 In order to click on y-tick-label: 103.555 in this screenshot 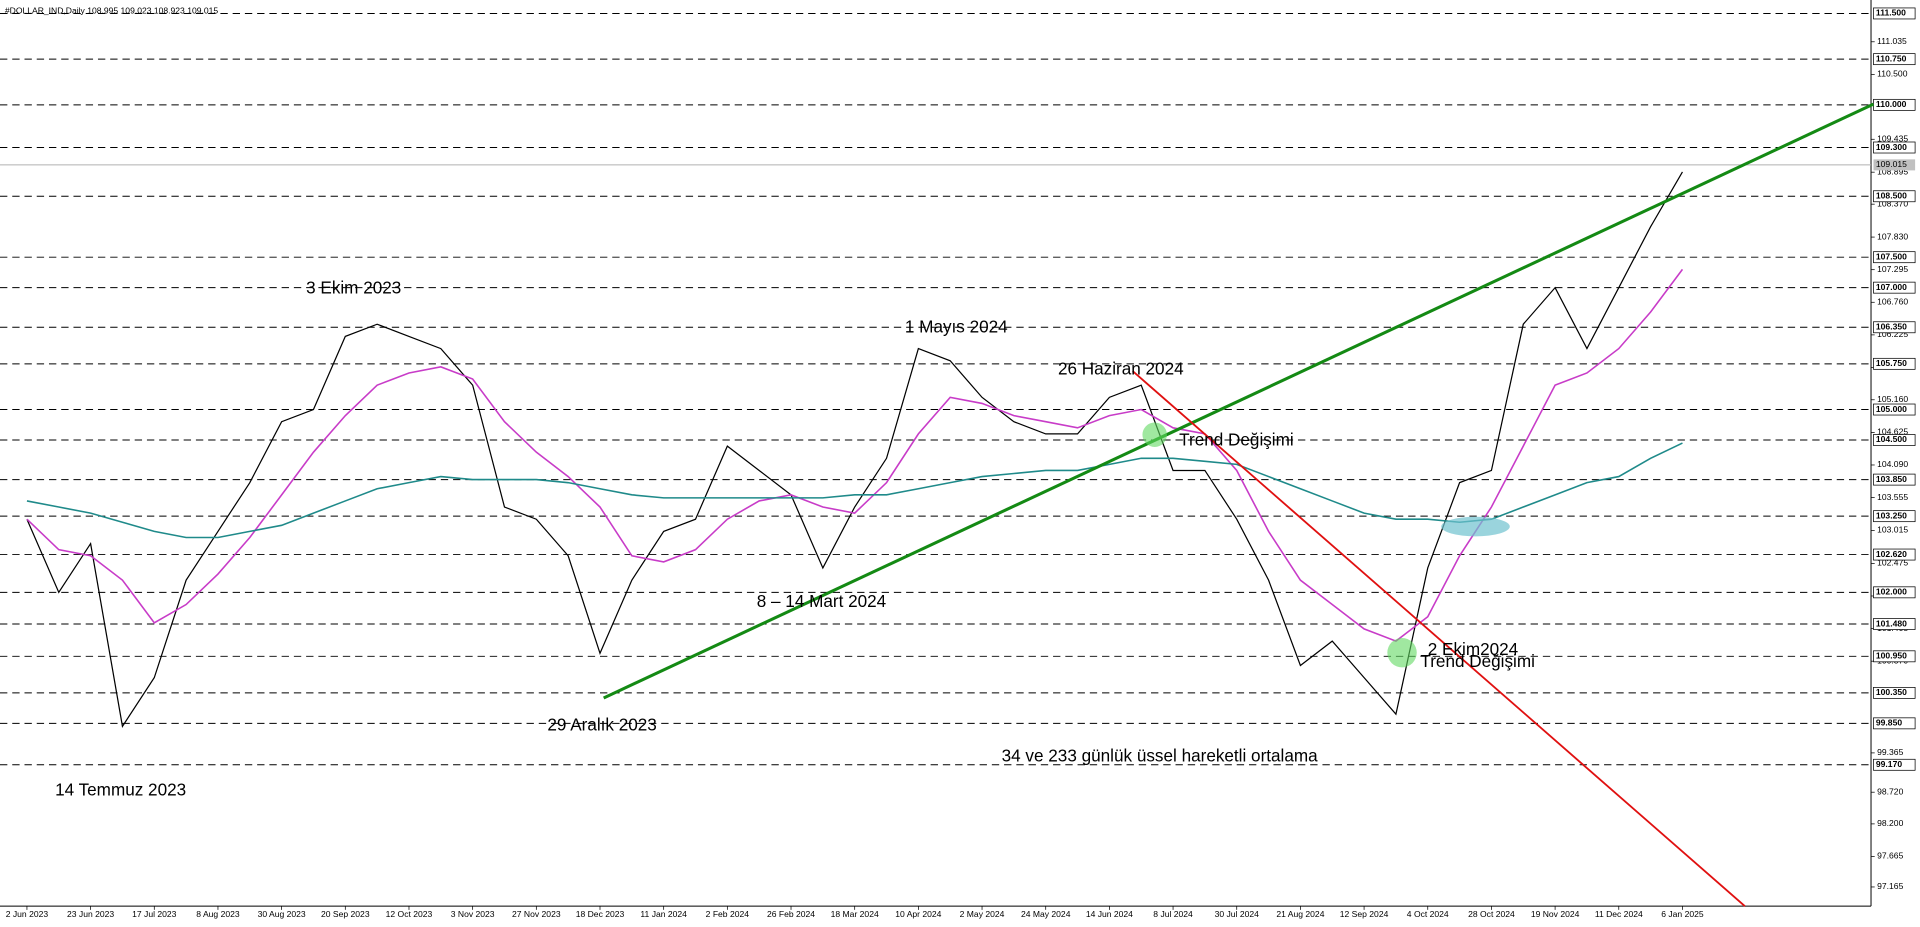, I will do `click(1892, 497)`.